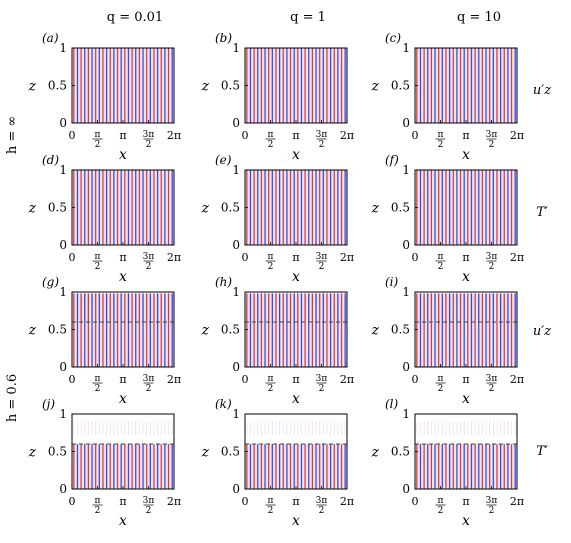 This screenshot has height=543, width=571. What do you see at coordinates (406, 245) in the screenshot?
I see `y-tick-label: 0` at bounding box center [406, 245].